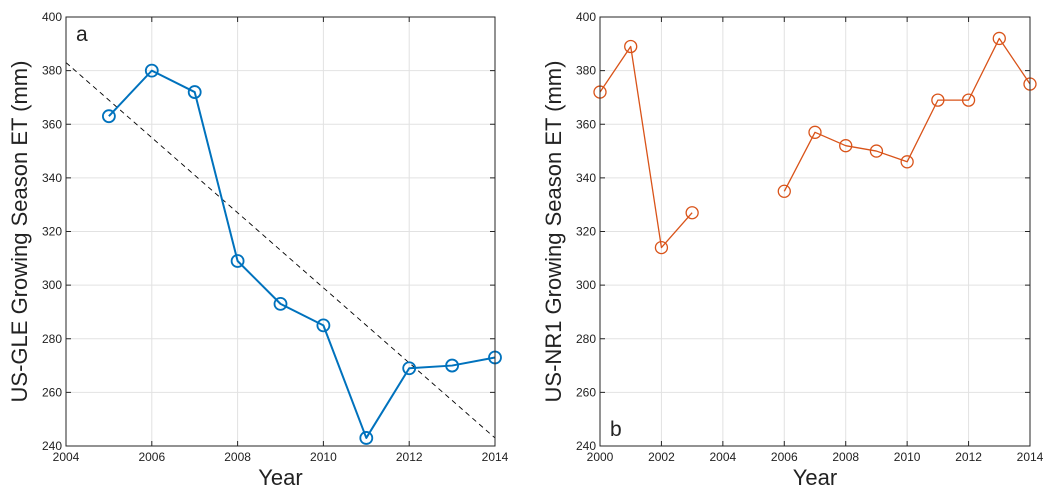 This screenshot has height=486, width=1047. I want to click on y-axis-title: US-NR1 Growing Season ET (mm), so click(553, 232).